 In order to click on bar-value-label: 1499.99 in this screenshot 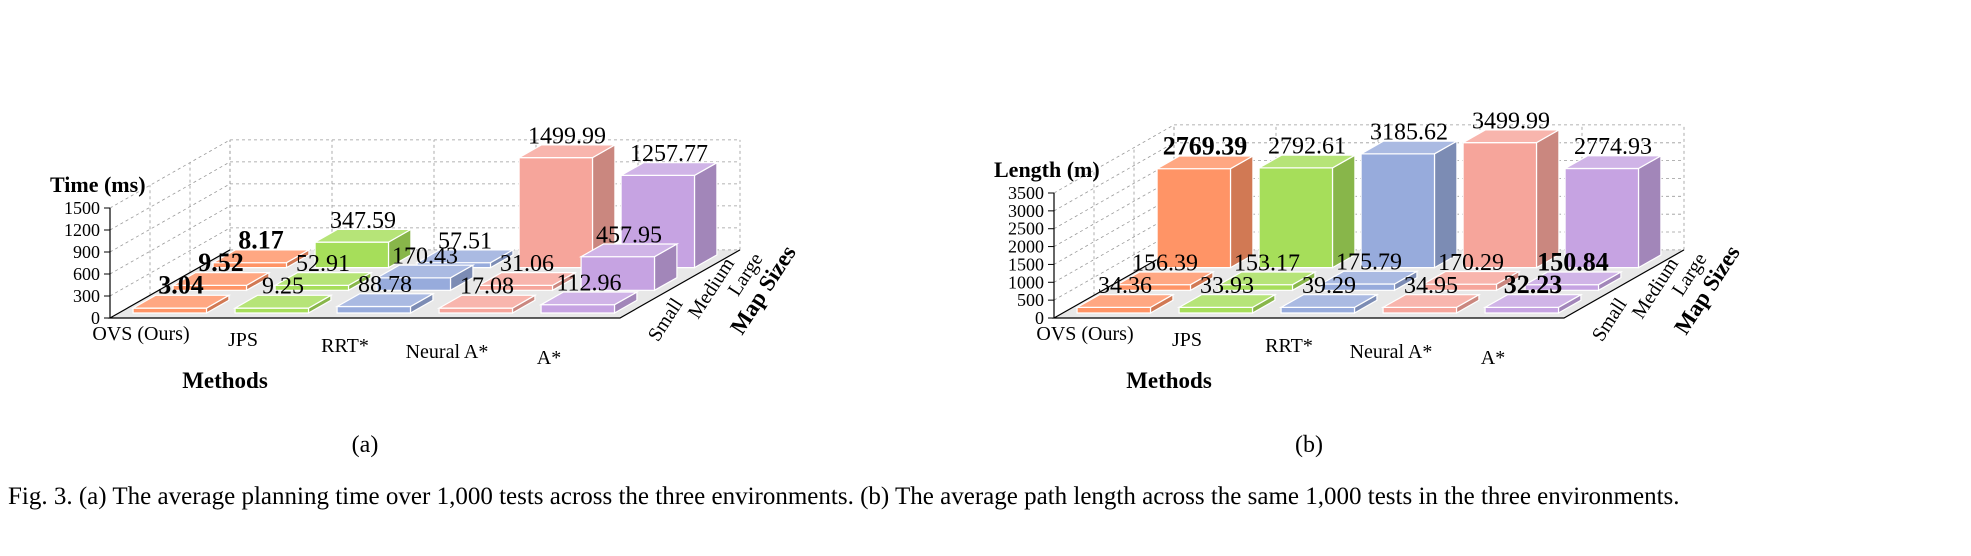, I will do `click(567, 136)`.